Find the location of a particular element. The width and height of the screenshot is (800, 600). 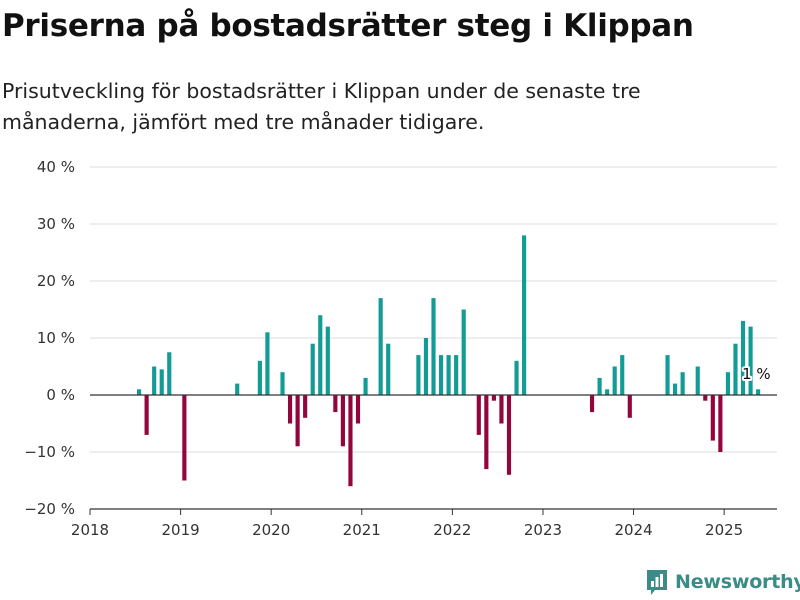

y-axis-tick-labels: −20 % −10 % 0 % 10 % 20 % 30 % 40 % is located at coordinates (49, 338).